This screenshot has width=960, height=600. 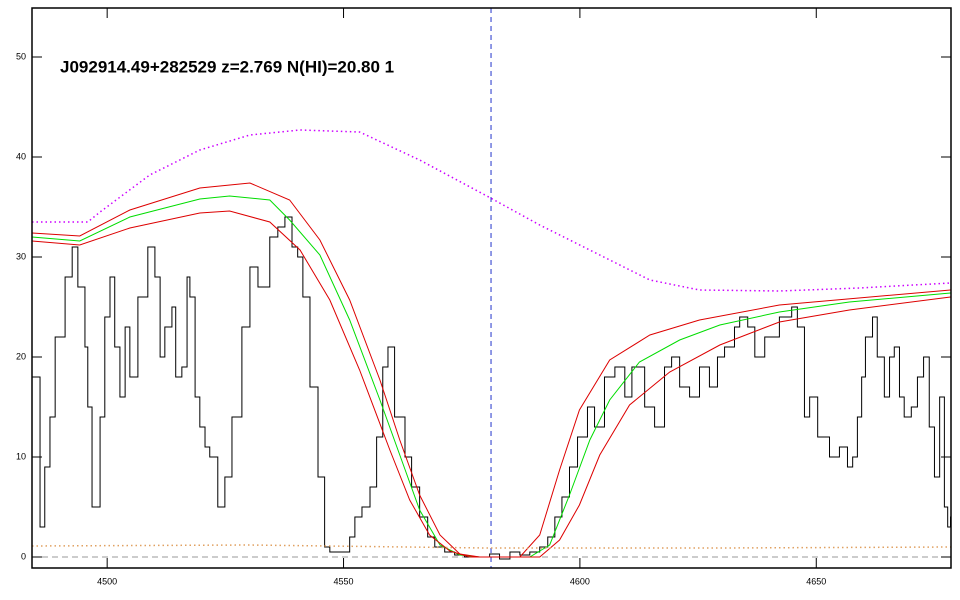 What do you see at coordinates (491, 546) in the screenshot?
I see `model-line` at bounding box center [491, 546].